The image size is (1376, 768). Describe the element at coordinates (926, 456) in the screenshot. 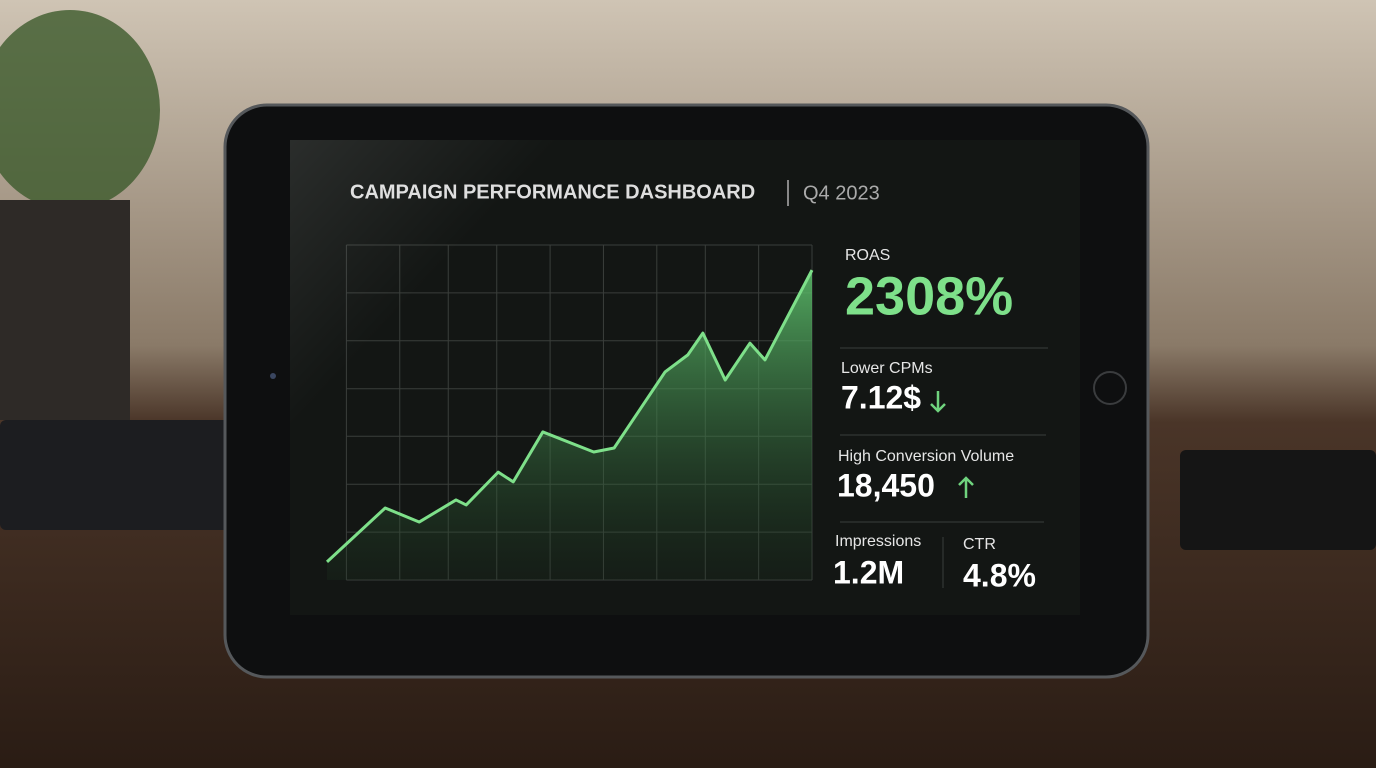

I see `metric-label: High Conversion Volume` at that location.